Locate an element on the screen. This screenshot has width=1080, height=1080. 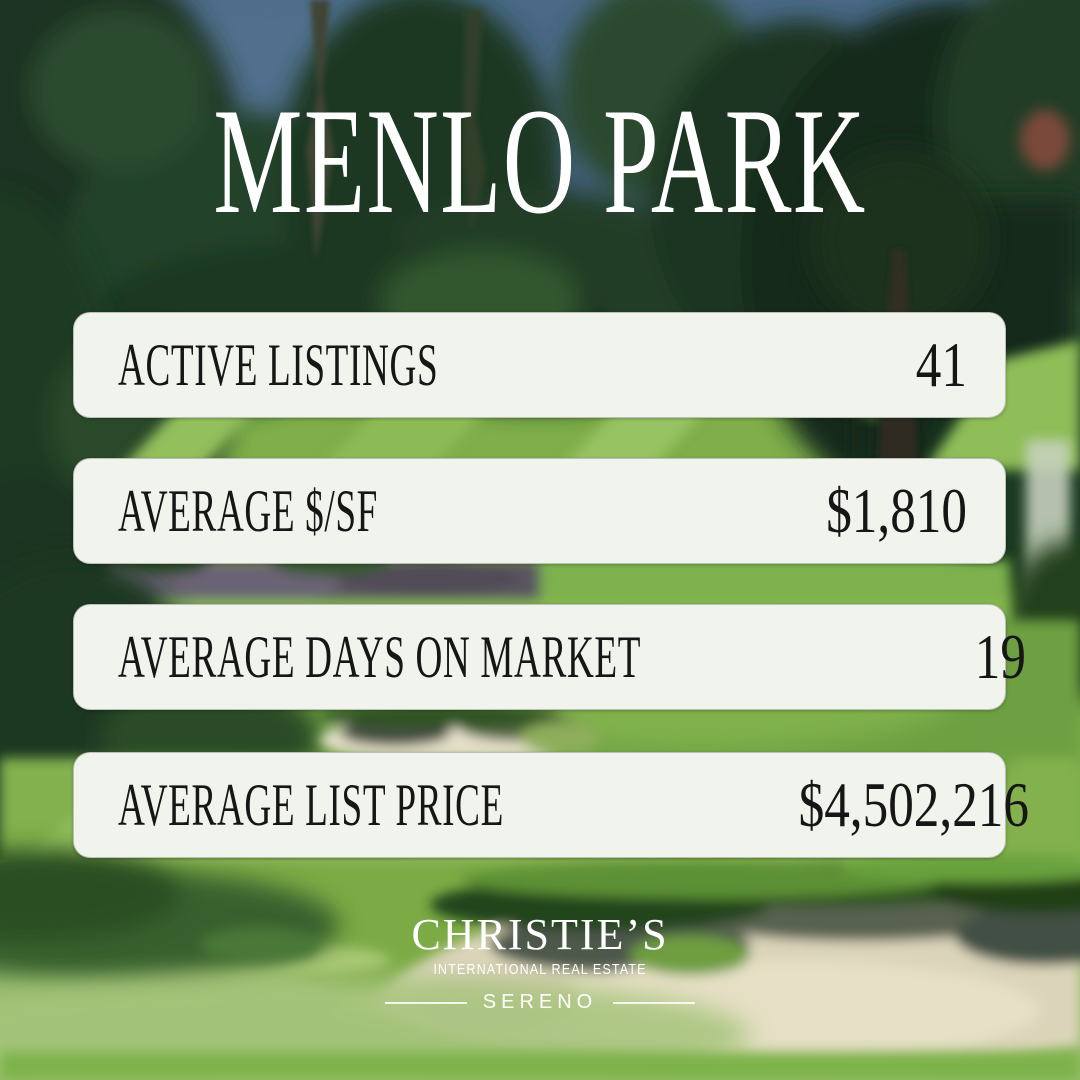
brand-subtitle: INTERNATIONAL REAL ESTATE is located at coordinates (540, 969).